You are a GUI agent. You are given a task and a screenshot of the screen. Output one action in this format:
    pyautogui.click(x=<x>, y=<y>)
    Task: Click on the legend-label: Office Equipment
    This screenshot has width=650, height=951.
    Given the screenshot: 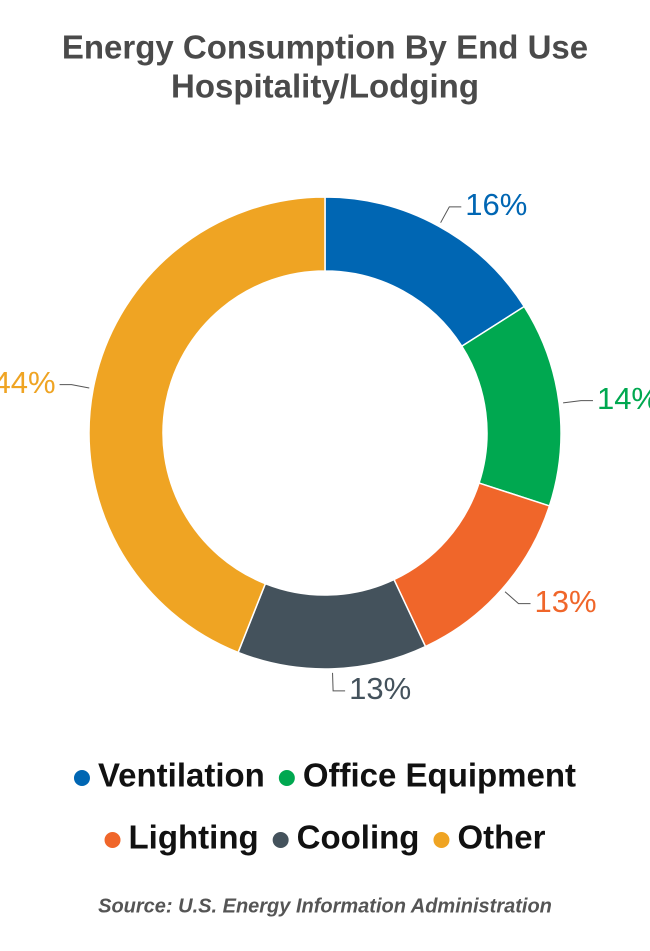 What is the action you would take?
    pyautogui.click(x=439, y=775)
    